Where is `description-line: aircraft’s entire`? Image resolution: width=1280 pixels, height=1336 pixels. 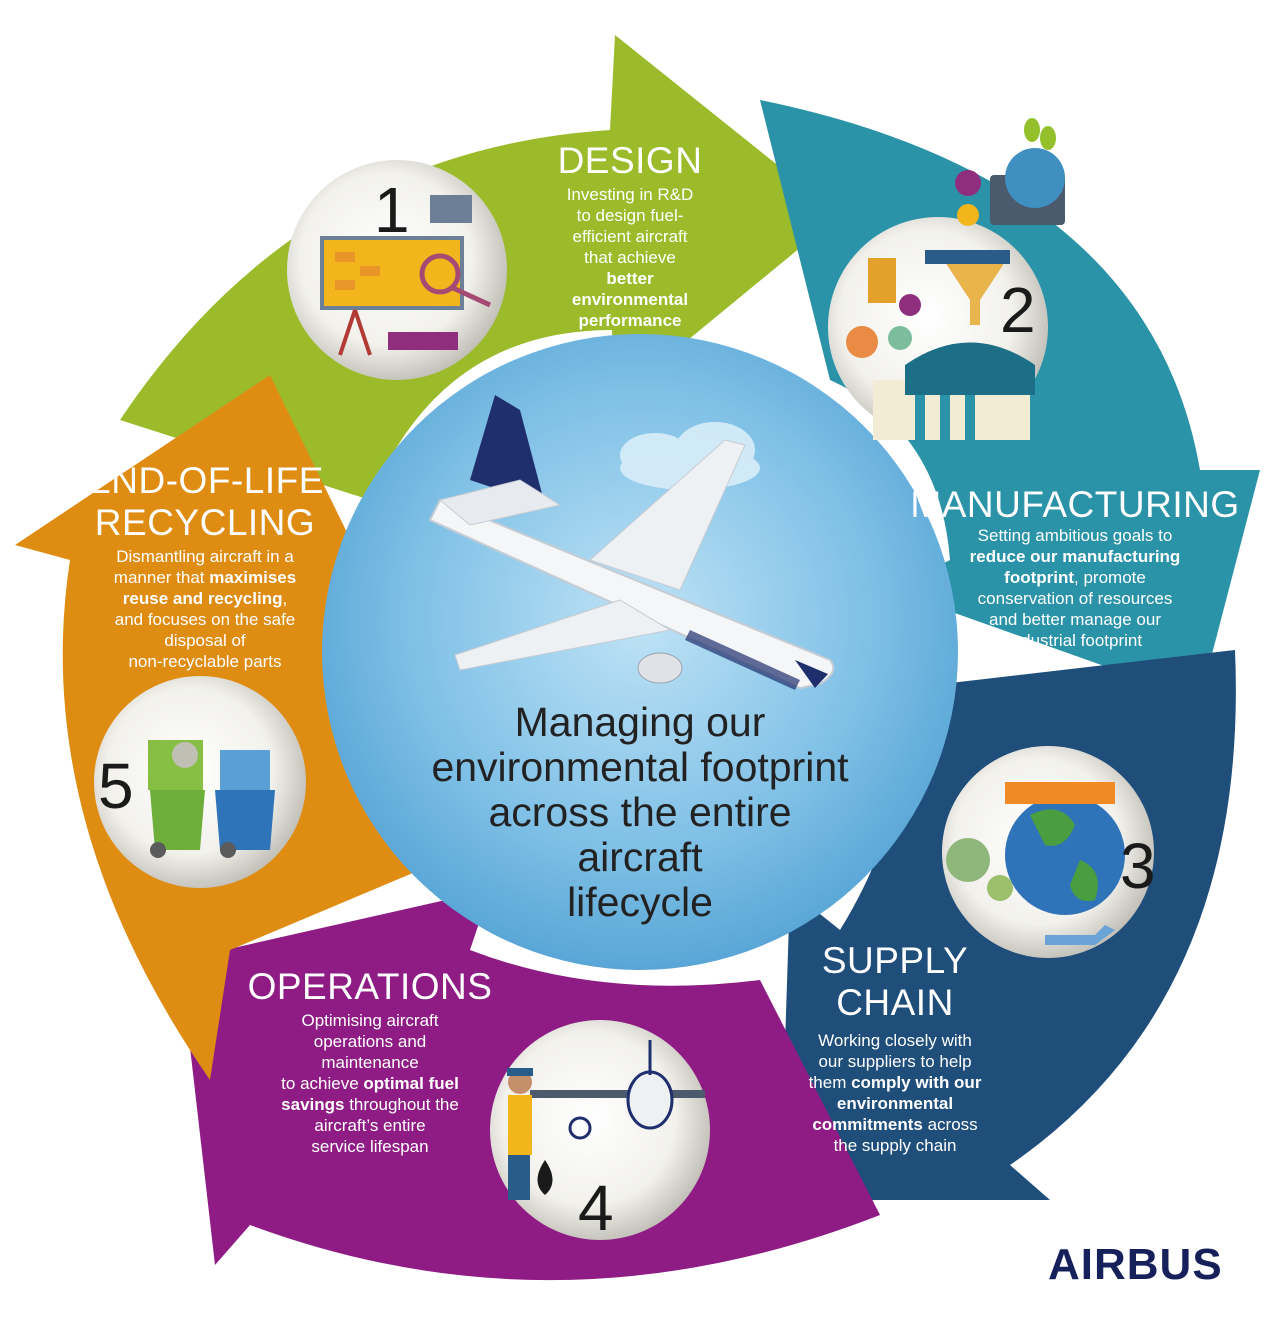 description-line: aircraft’s entire is located at coordinates (370, 1125).